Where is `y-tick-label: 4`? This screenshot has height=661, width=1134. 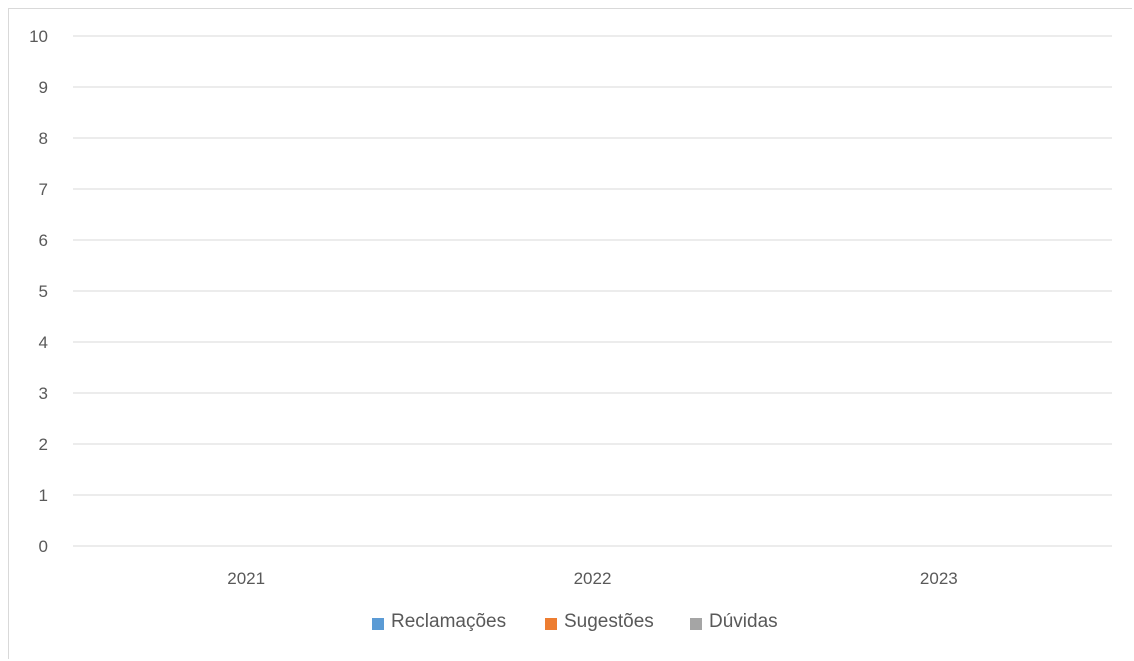
y-tick-label: 4 is located at coordinates (43, 342).